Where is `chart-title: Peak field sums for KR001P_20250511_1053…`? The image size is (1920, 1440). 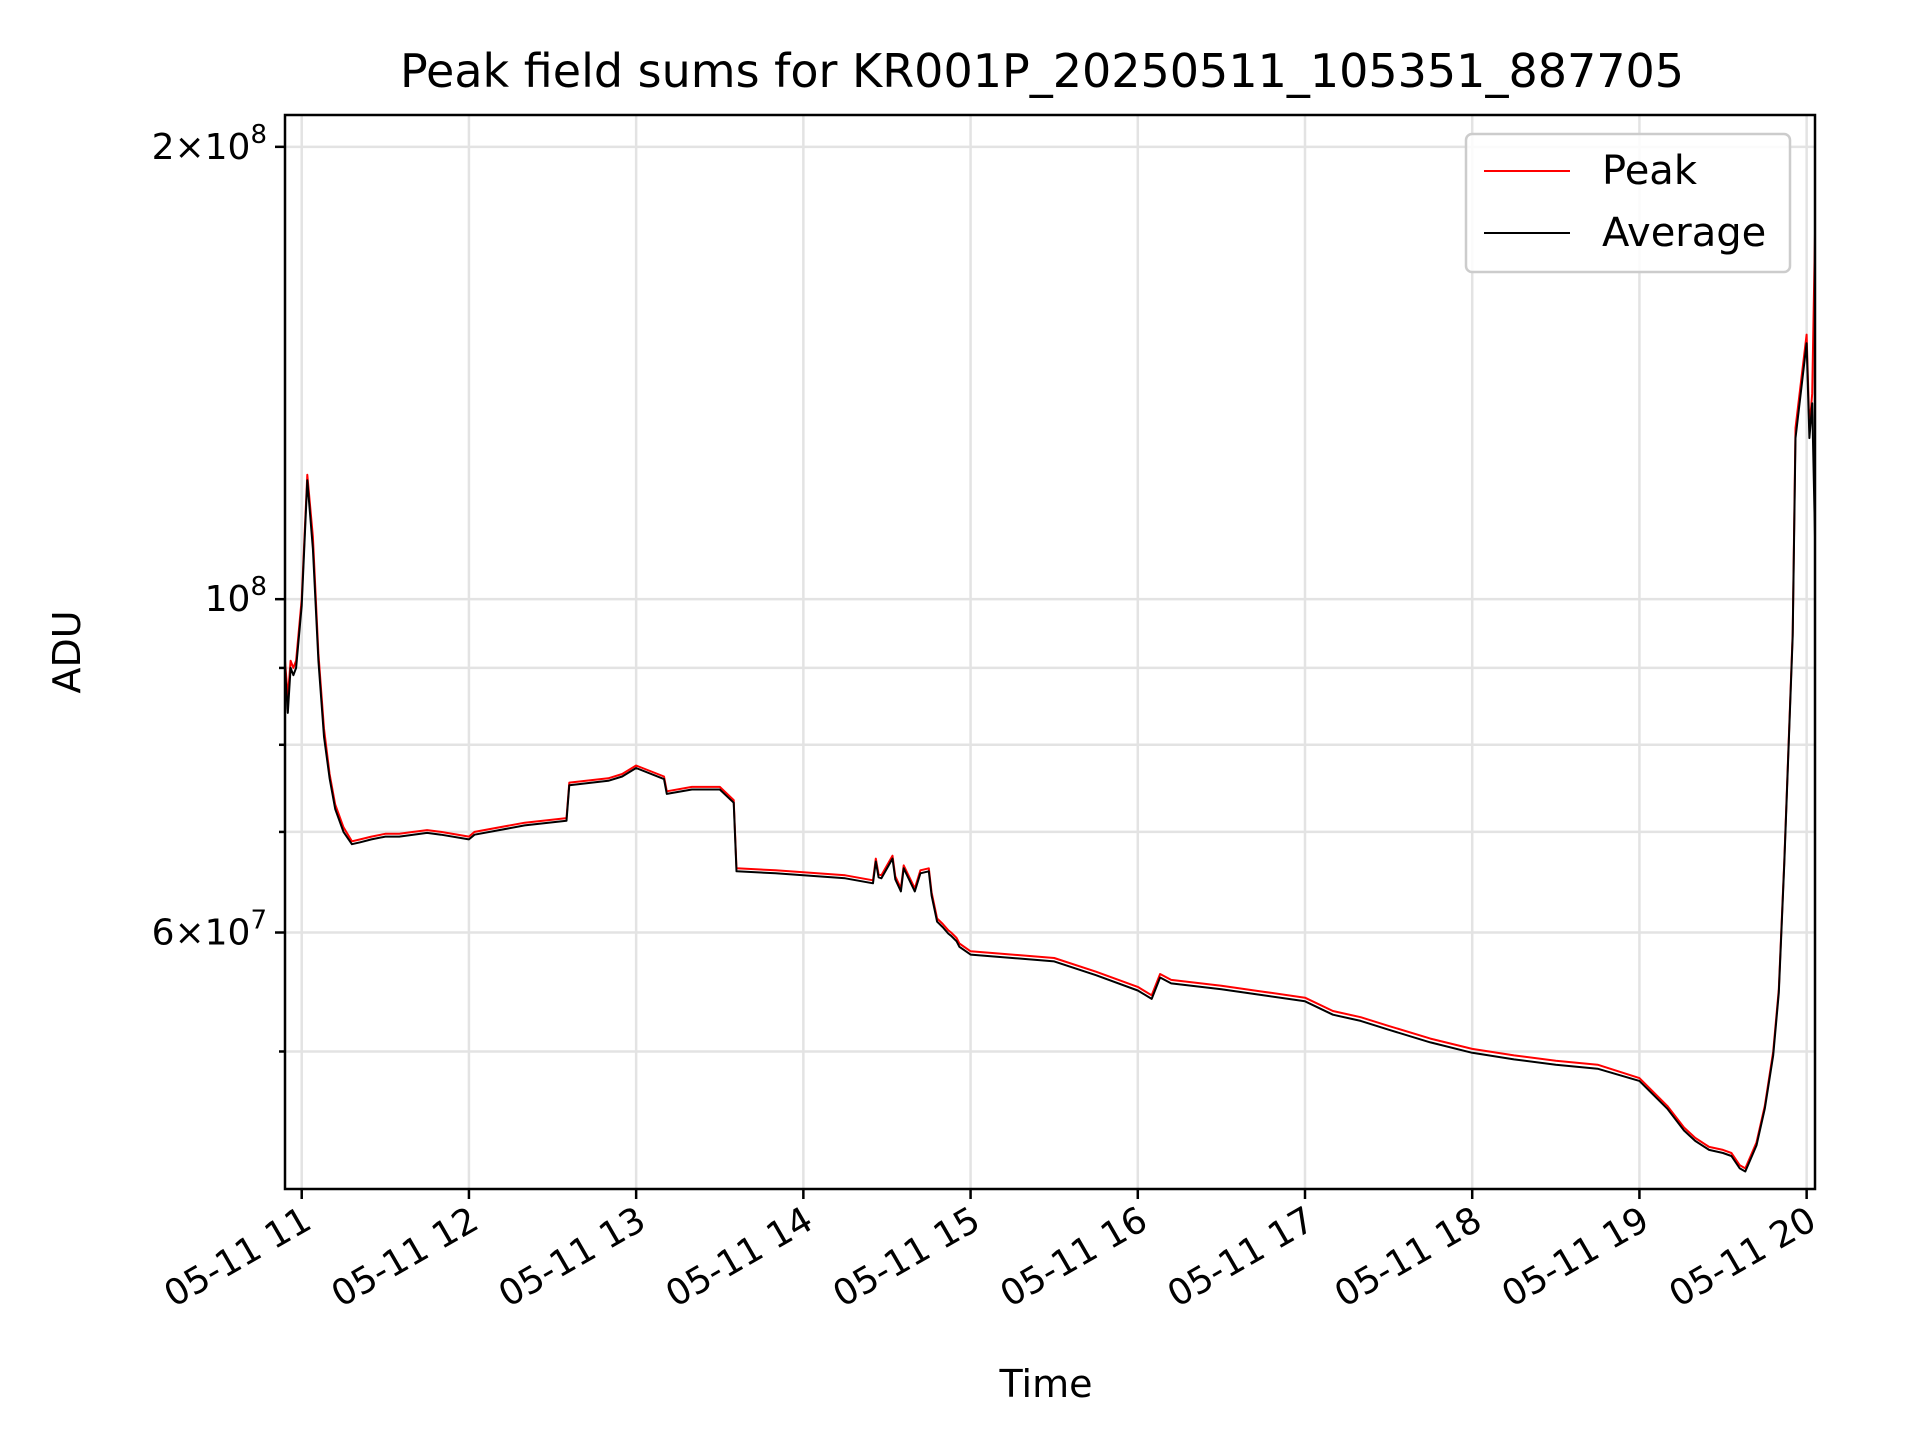 chart-title: Peak field sums for KR001P_20250511_1053… is located at coordinates (1042, 71).